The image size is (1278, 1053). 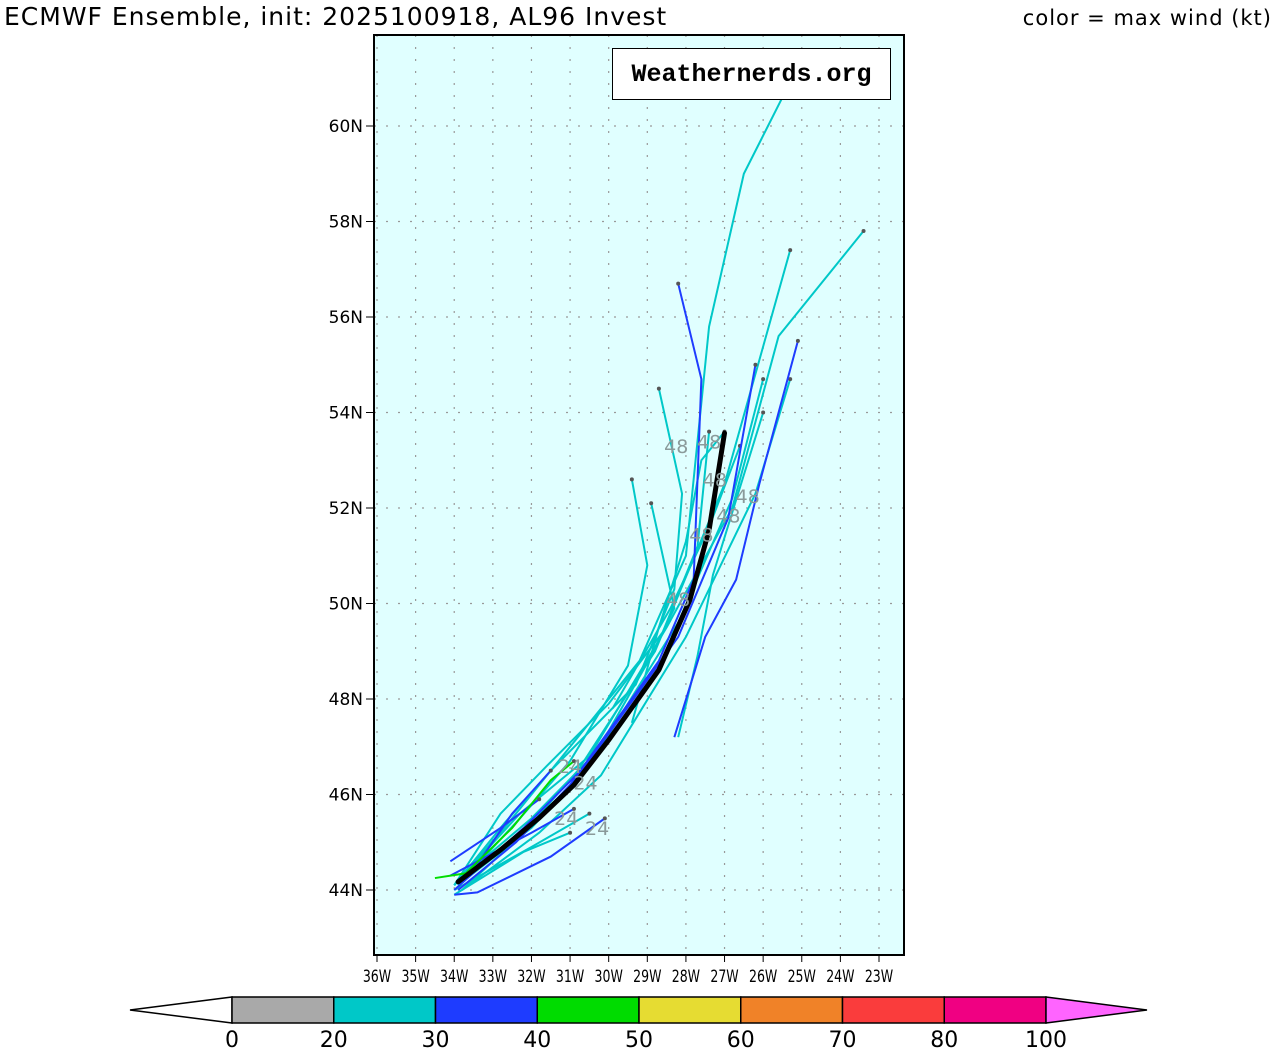 I want to click on colorbar-label: 70, so click(x=843, y=1040).